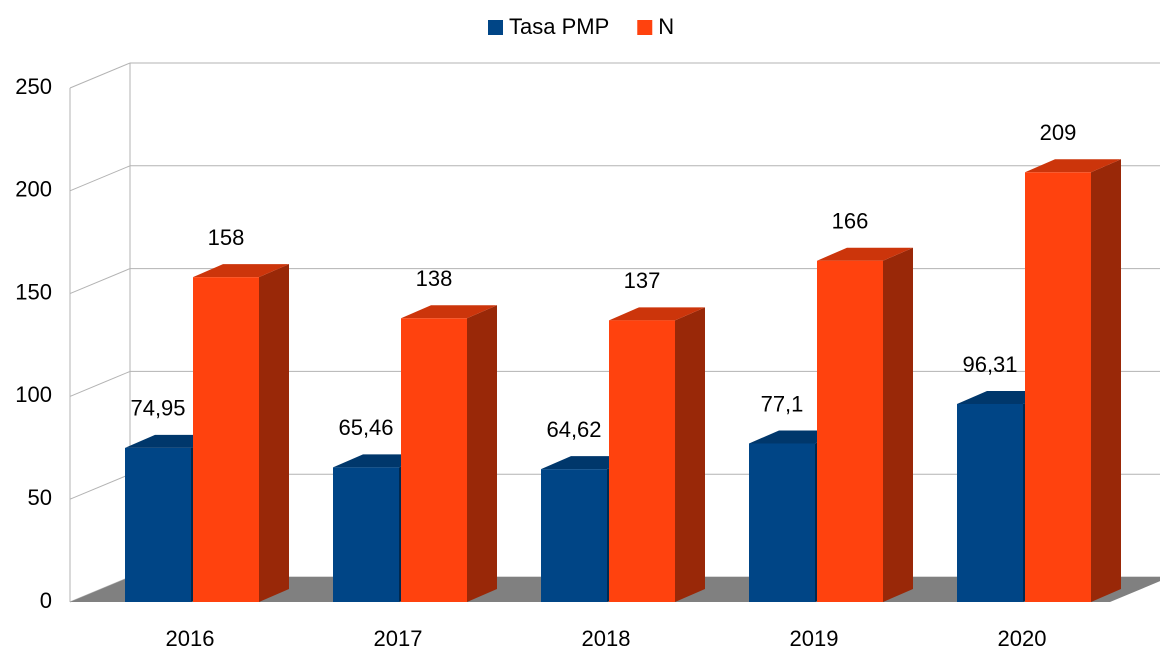 Image resolution: width=1160 pixels, height=651 pixels. Describe the element at coordinates (398, 638) in the screenshot. I see `x-tick-label: 2017` at that location.